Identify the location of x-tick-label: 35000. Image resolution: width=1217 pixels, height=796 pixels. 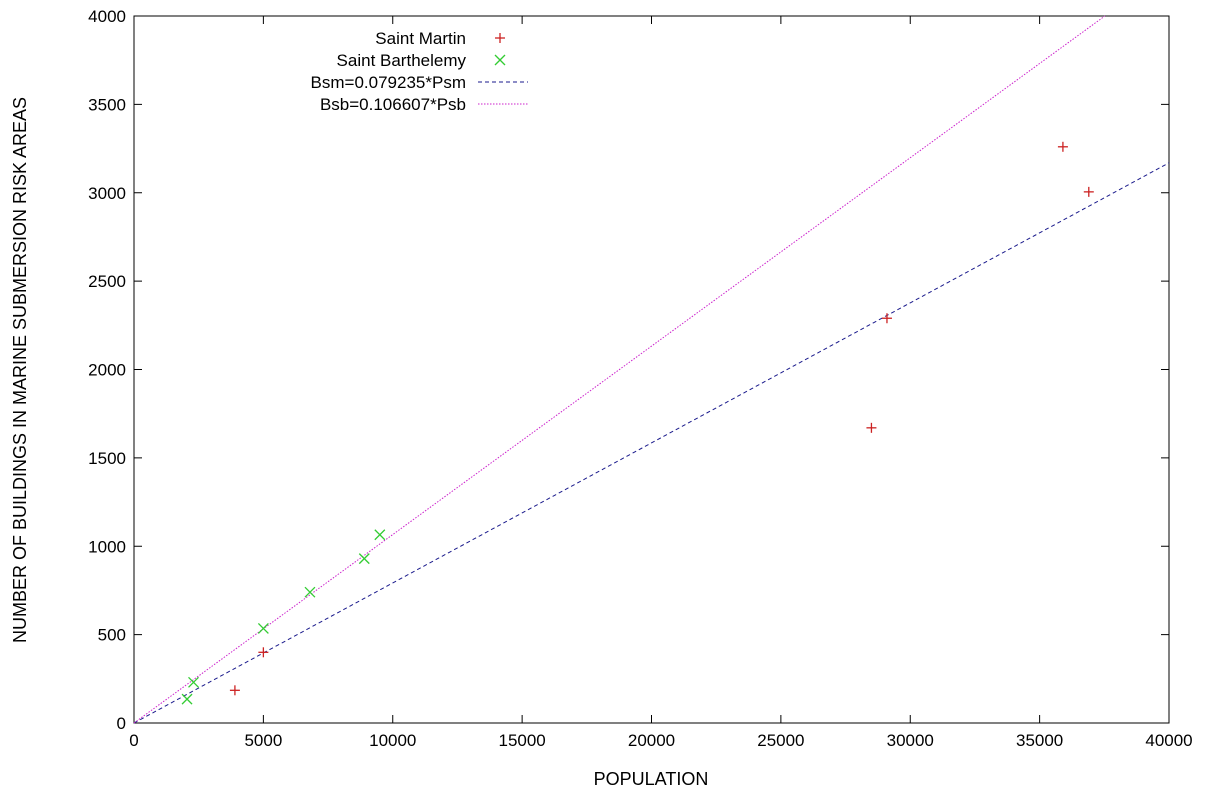
(1039, 740).